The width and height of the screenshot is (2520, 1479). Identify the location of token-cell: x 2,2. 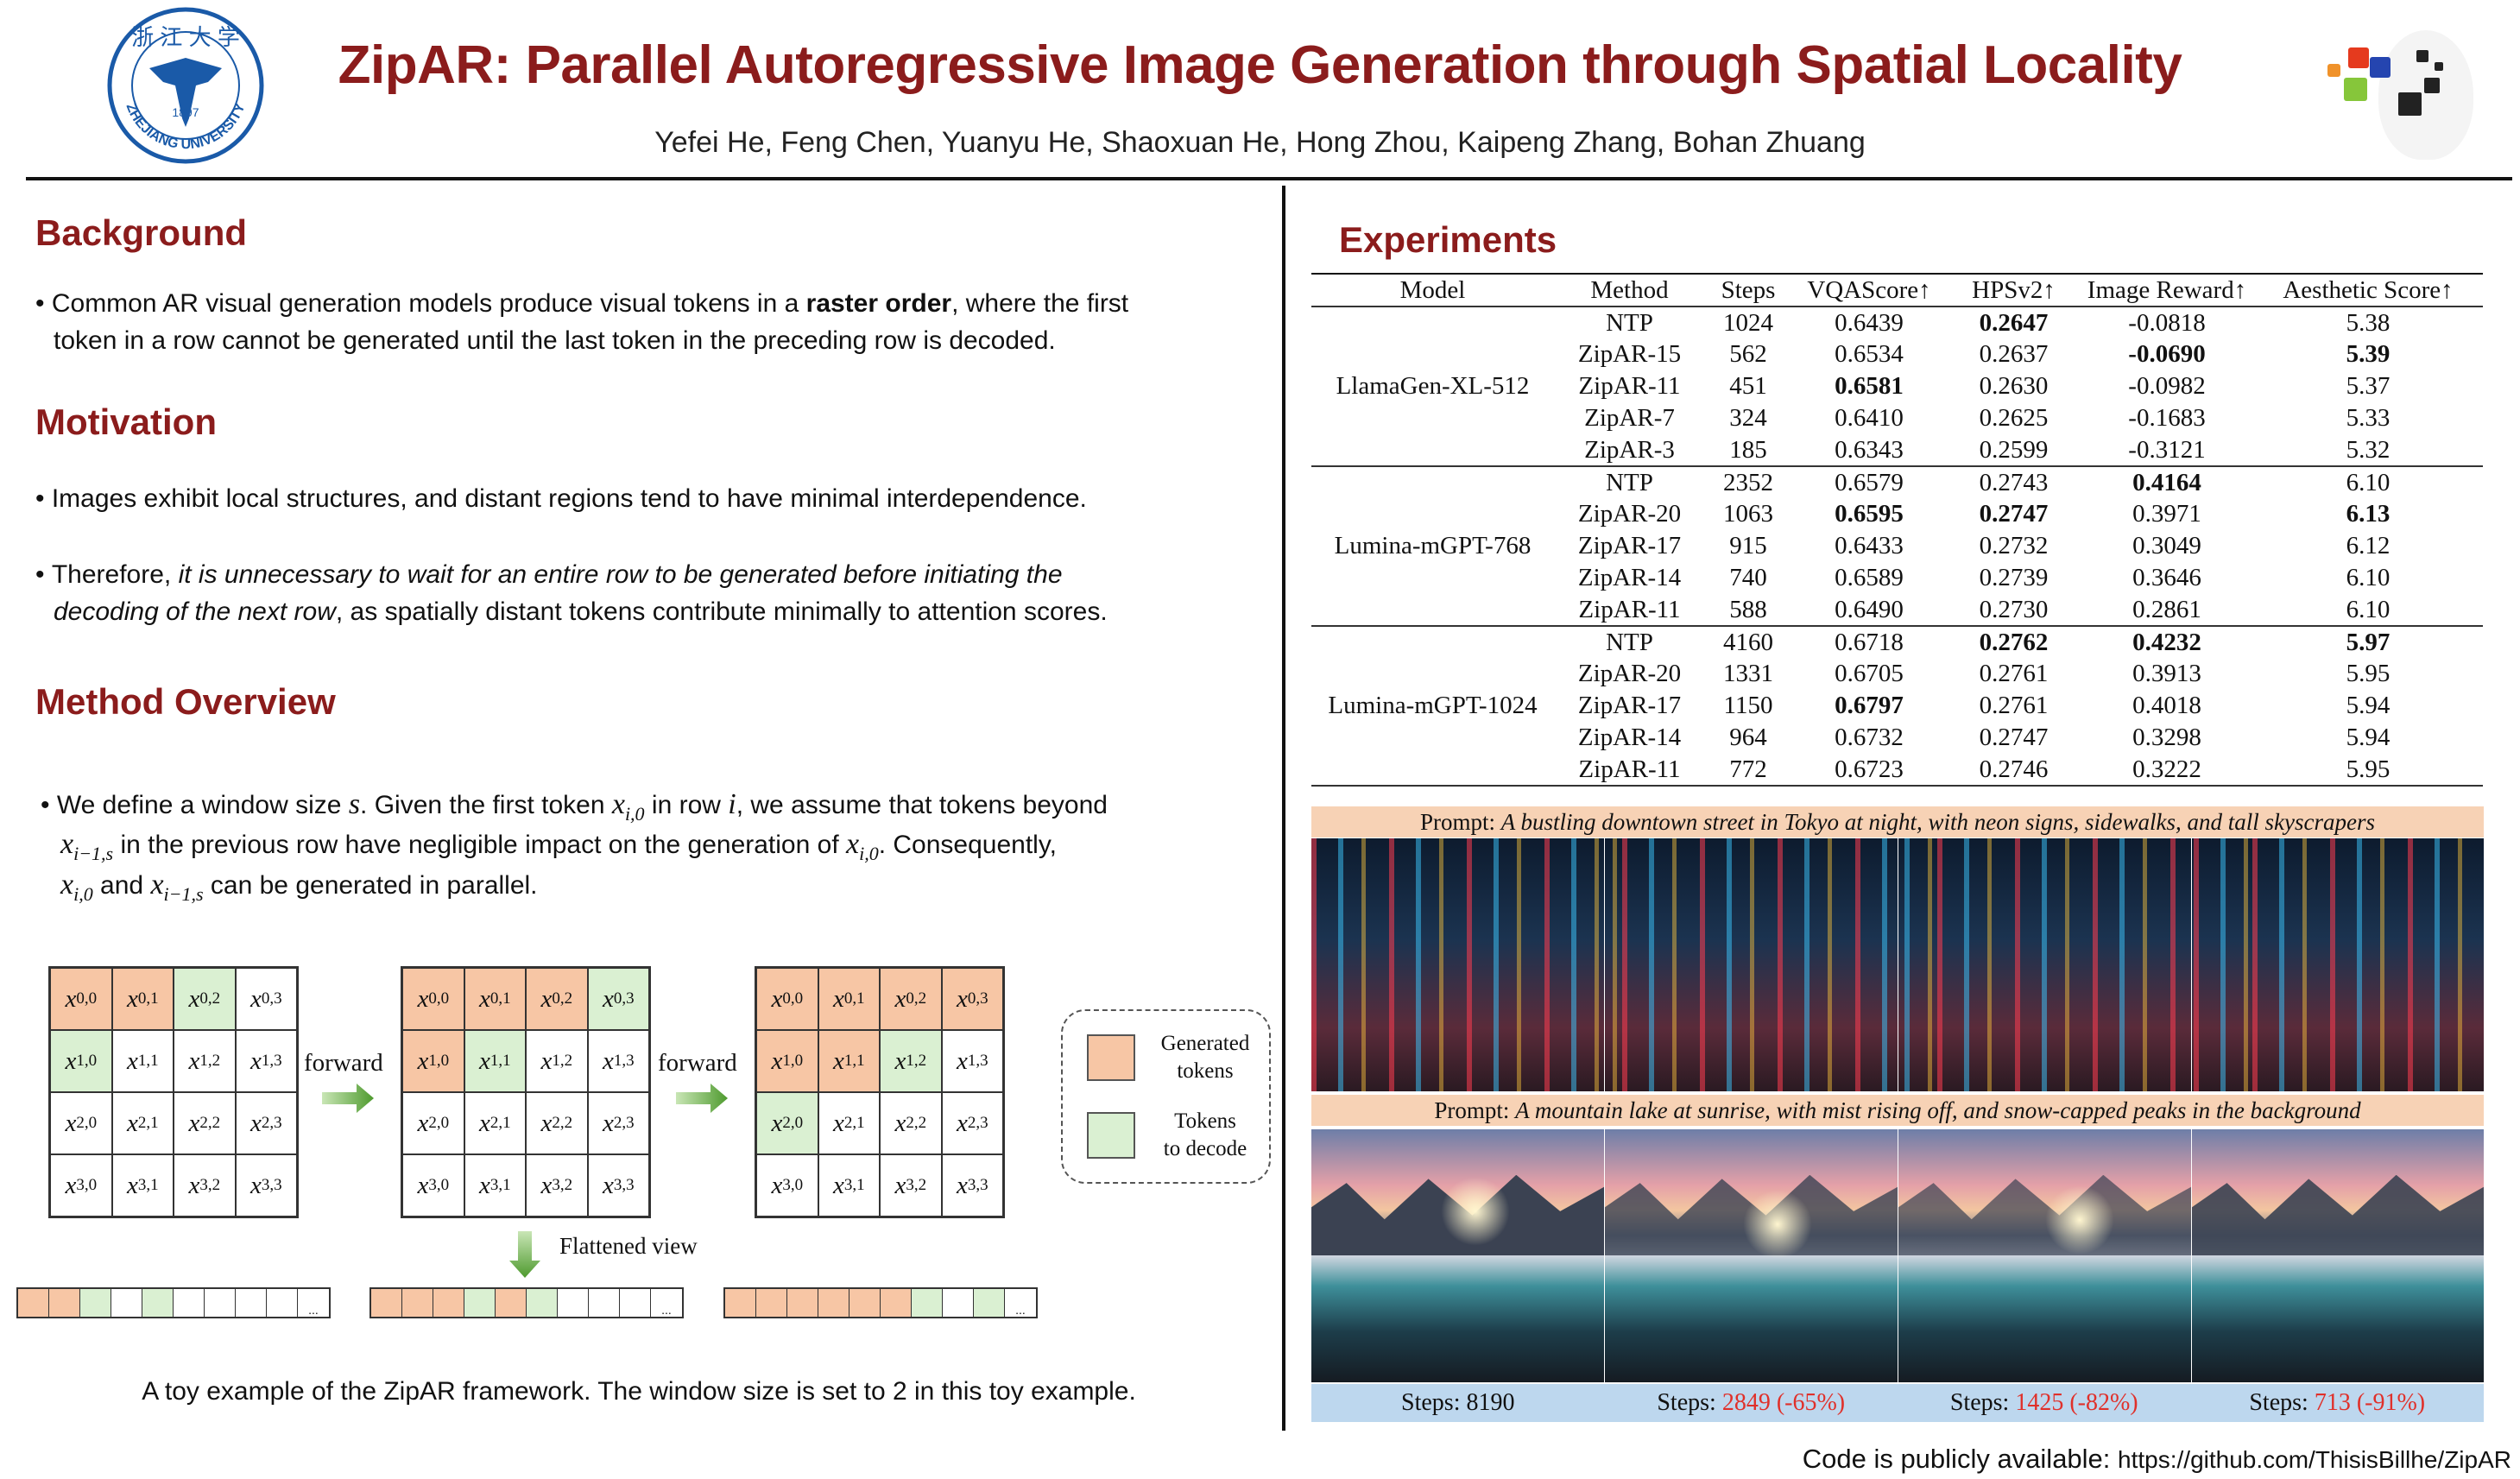
(557, 1123).